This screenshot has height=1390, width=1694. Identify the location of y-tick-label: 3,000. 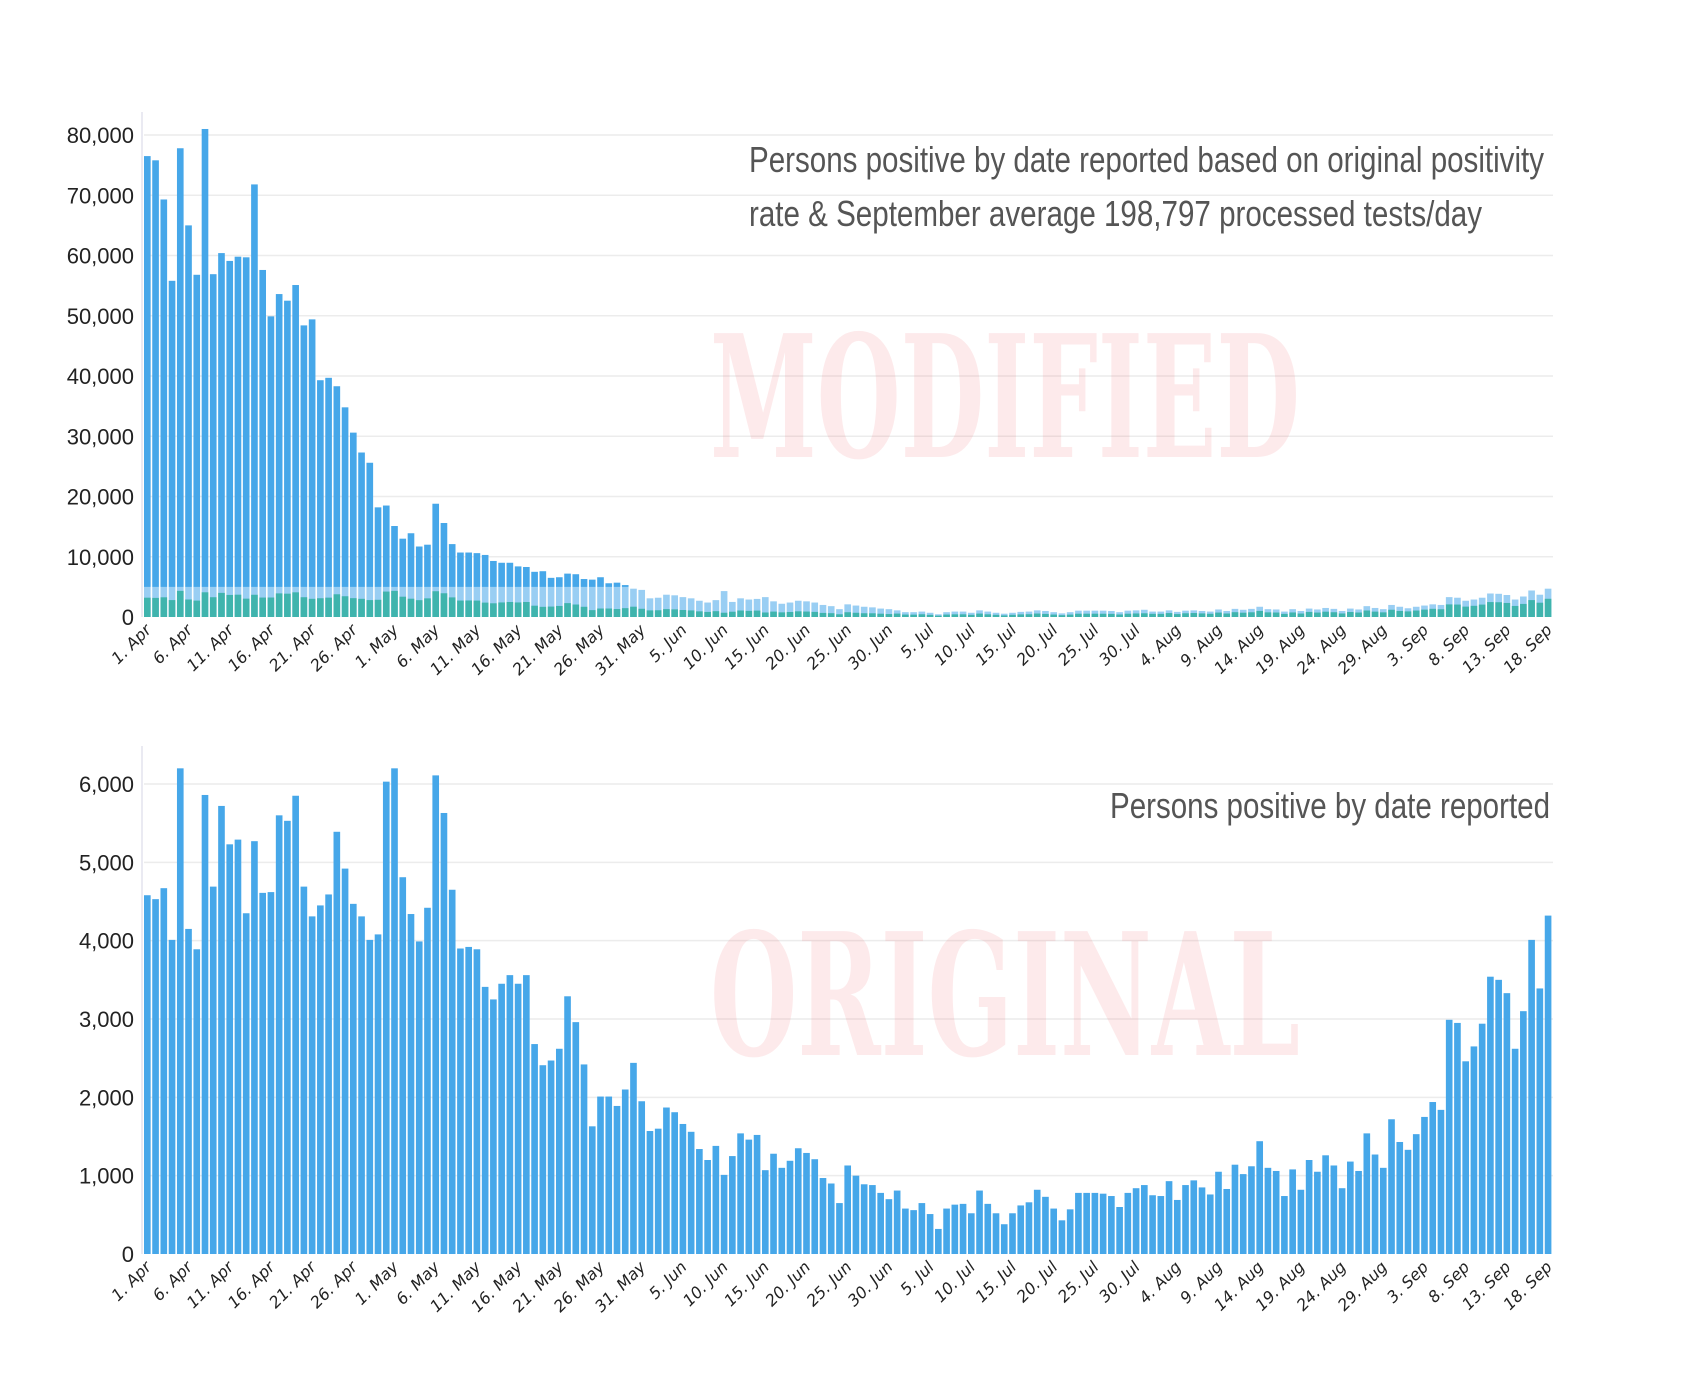
(106, 1019).